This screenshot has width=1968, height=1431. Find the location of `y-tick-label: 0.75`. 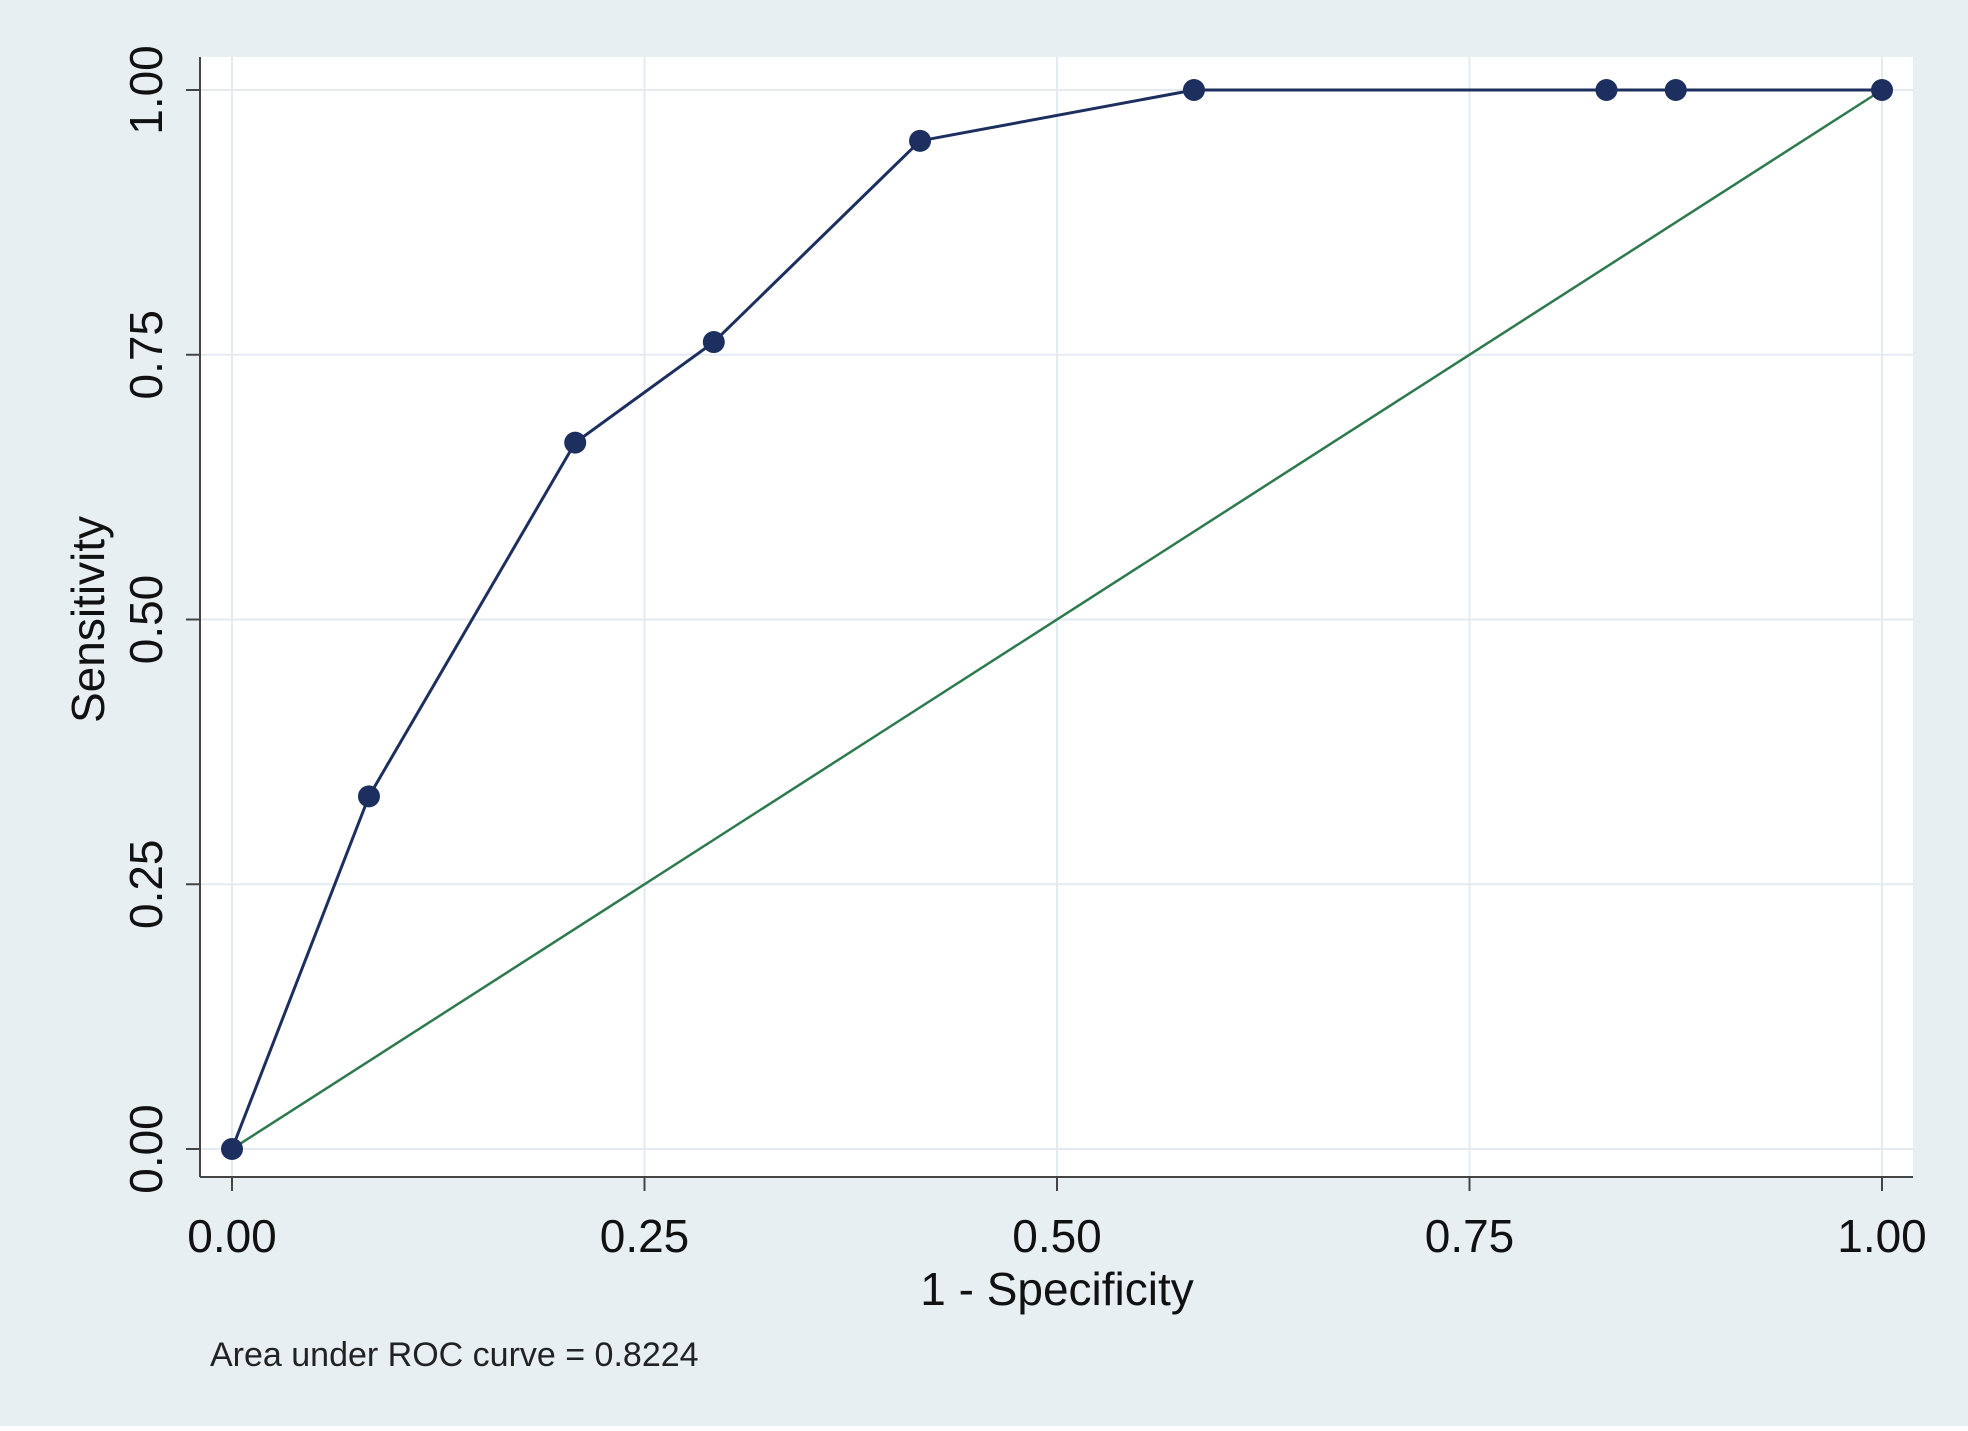

y-tick-label: 0.75 is located at coordinates (146, 355).